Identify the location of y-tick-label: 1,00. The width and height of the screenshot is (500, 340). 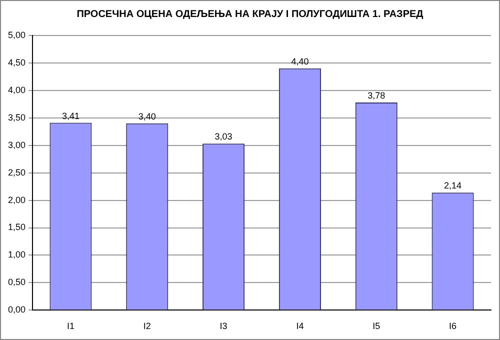
(17, 255).